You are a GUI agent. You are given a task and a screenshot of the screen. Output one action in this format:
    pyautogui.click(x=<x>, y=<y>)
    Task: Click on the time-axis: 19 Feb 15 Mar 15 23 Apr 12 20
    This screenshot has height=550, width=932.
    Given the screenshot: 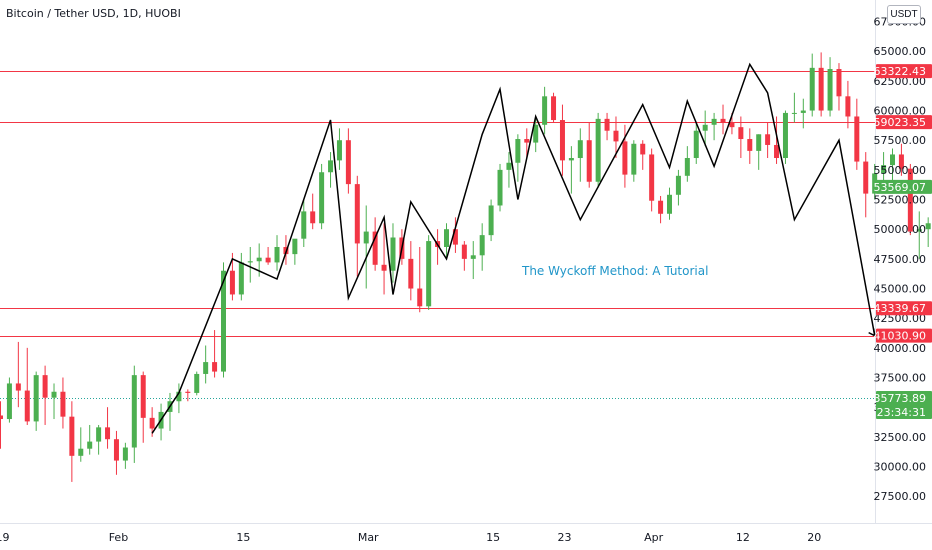 What is the action you would take?
    pyautogui.click(x=410, y=537)
    